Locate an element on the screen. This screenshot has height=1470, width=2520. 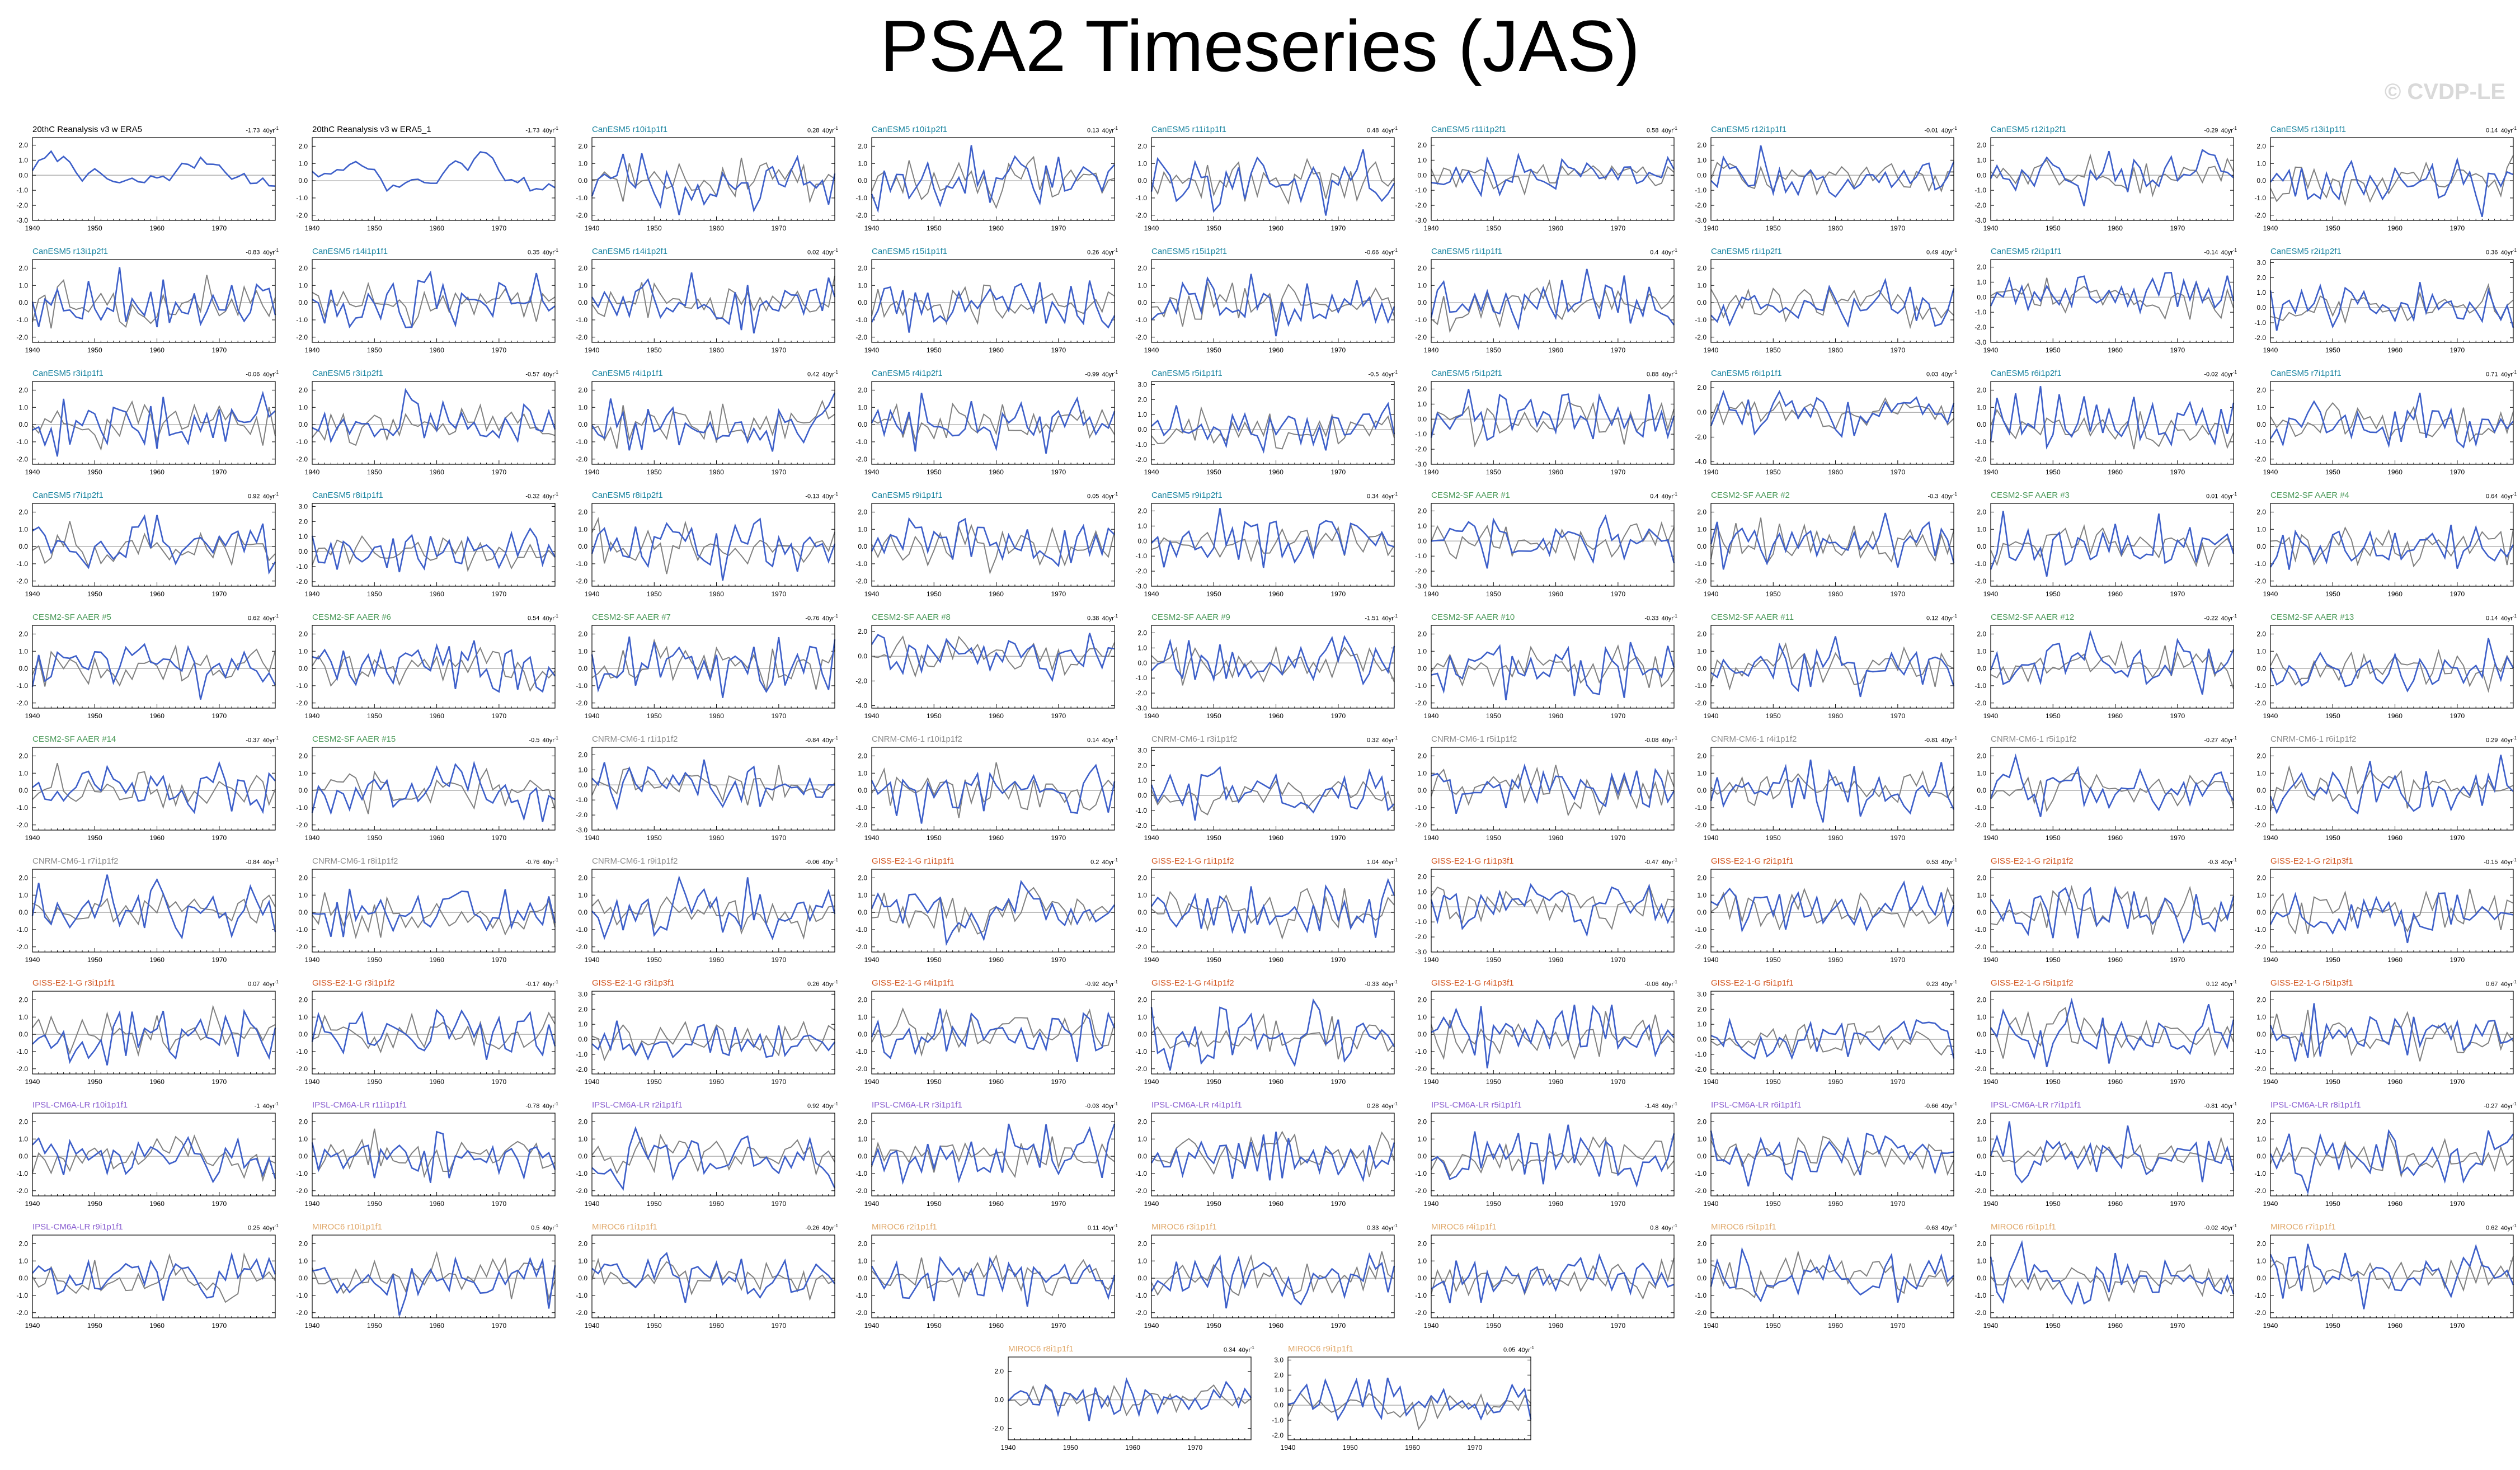
panel-title: CNRM-CM6-1 r1i1p1f2 is located at coordinates (635, 739).